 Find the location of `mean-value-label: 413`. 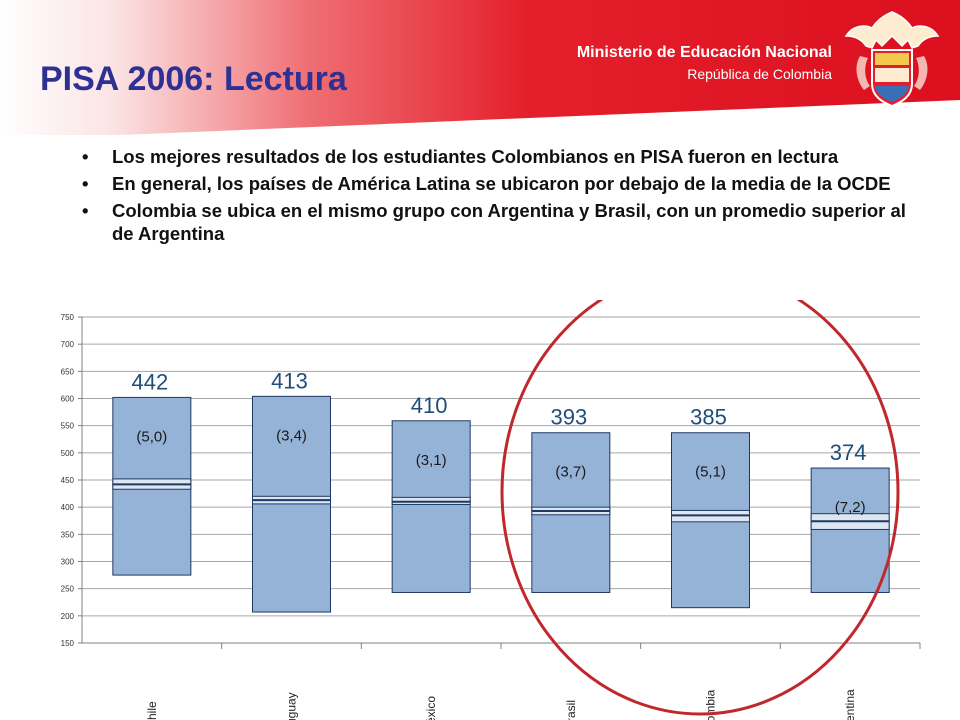

mean-value-label: 413 is located at coordinates (289, 380).